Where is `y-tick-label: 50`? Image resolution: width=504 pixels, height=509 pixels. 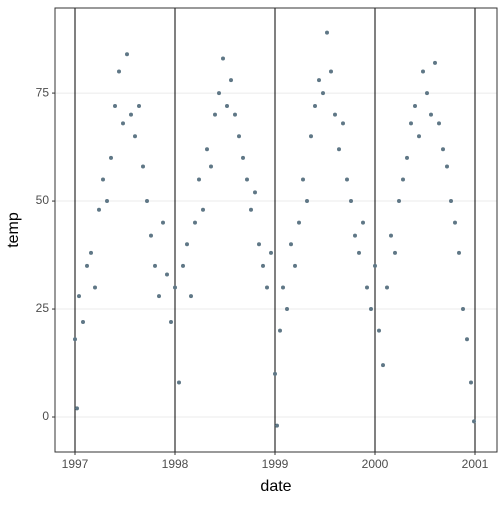 y-tick-label: 50 is located at coordinates (43, 200).